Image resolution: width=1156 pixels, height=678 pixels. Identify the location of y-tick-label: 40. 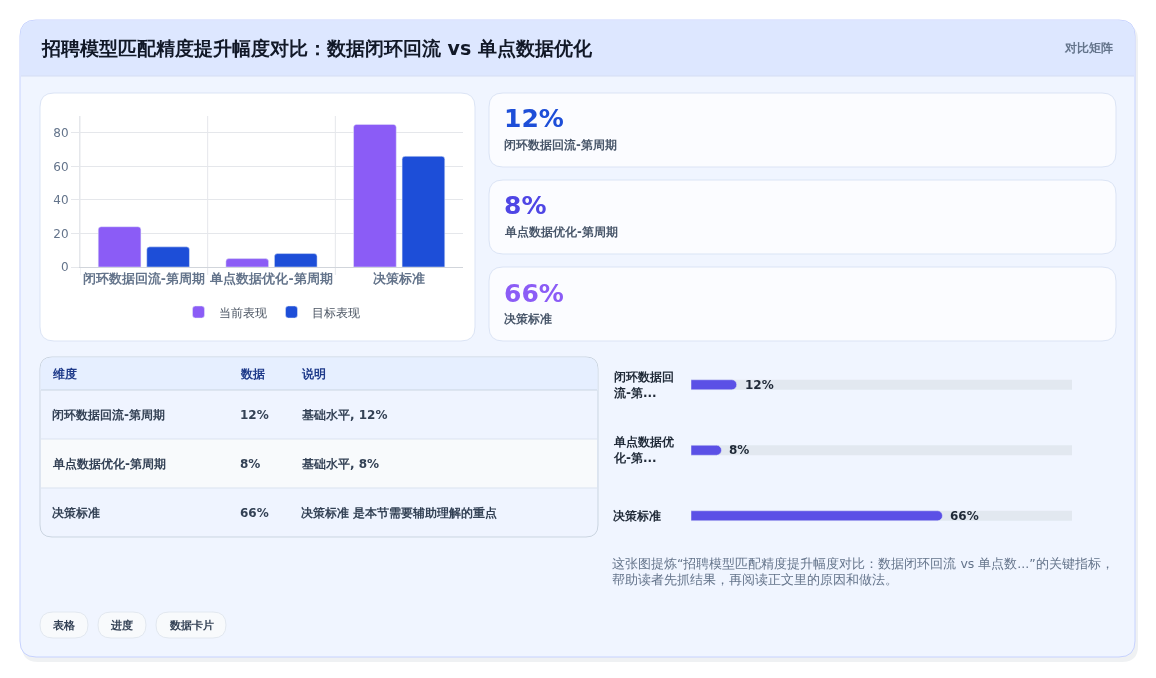
(61, 200).